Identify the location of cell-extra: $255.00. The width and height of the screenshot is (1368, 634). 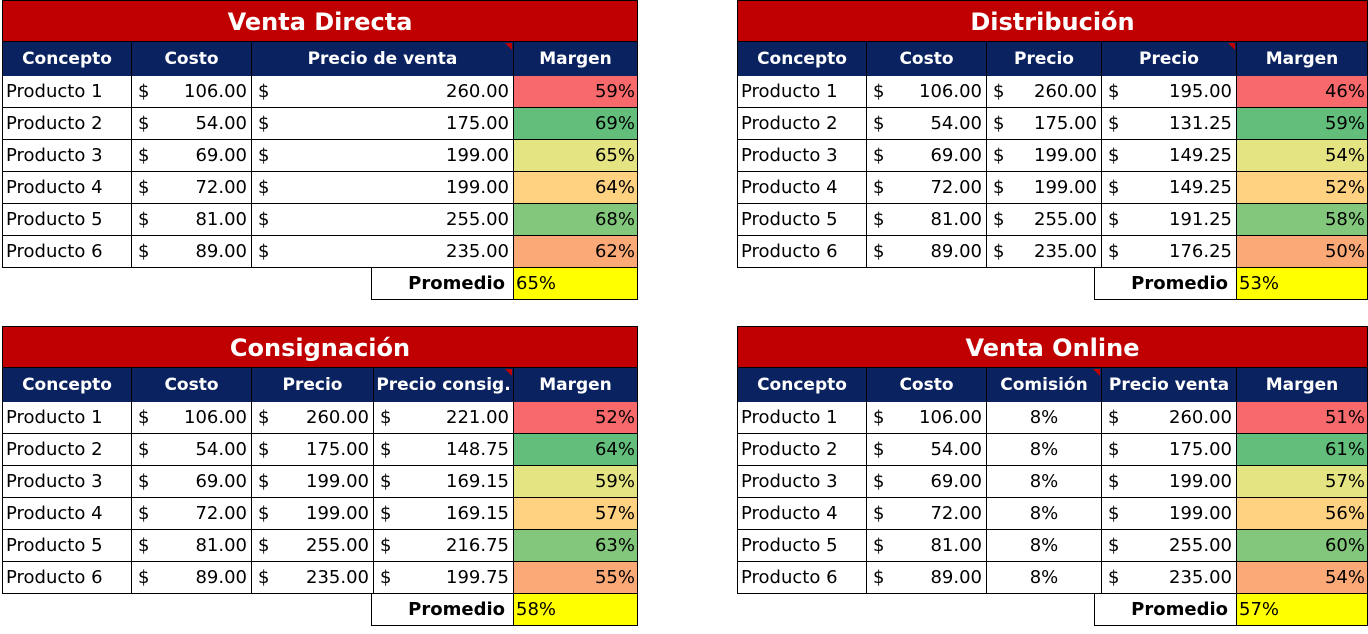
(1169, 546).